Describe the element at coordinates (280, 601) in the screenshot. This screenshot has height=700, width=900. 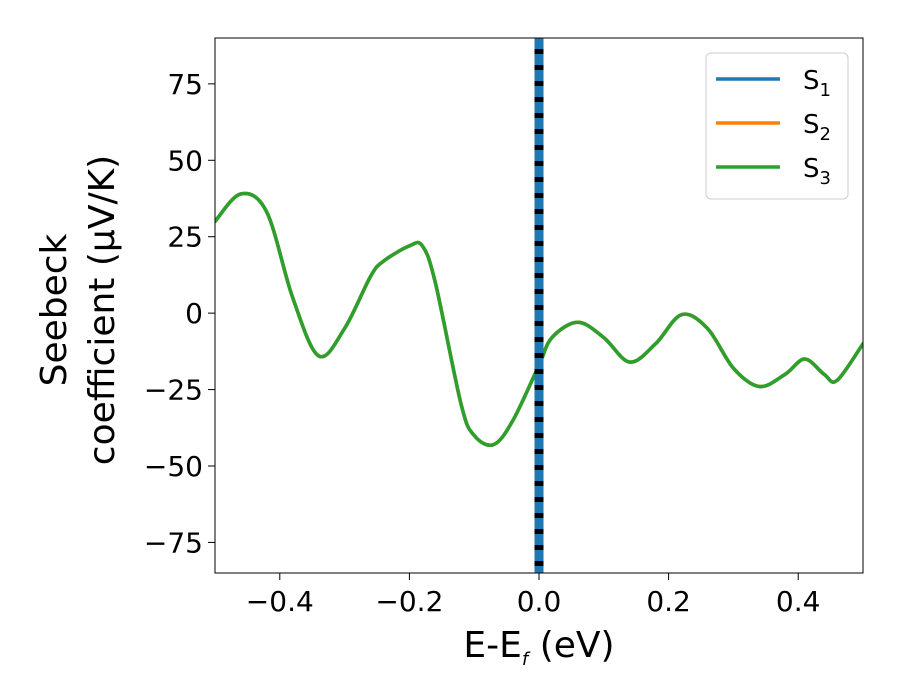
I see `x-tick-label: −0.4` at that location.